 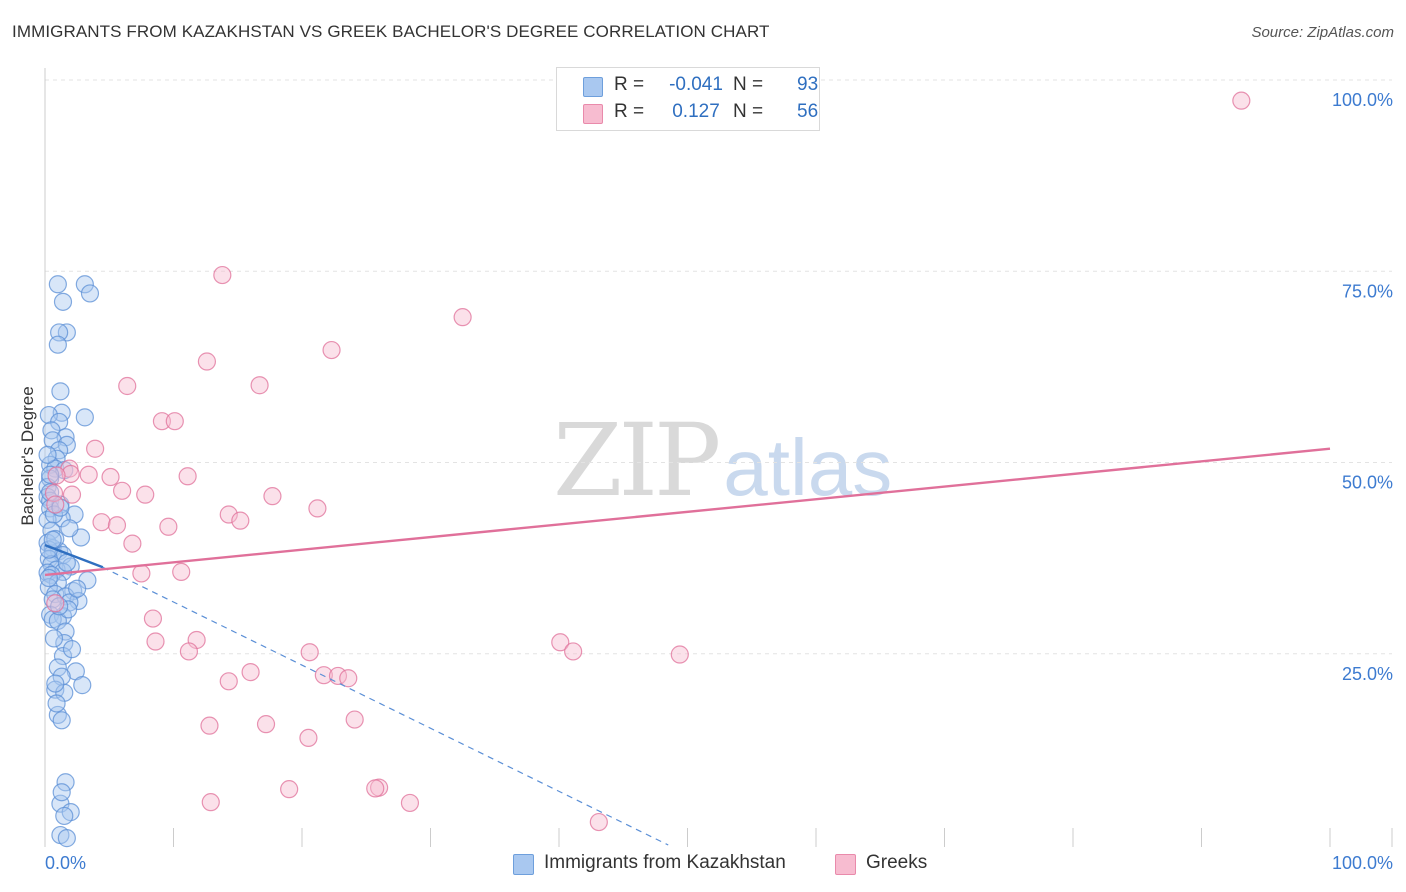 I want to click on correlation-legend: R = -0.041 N = 93 R = 0.127 N = 56, so click(x=688, y=99).